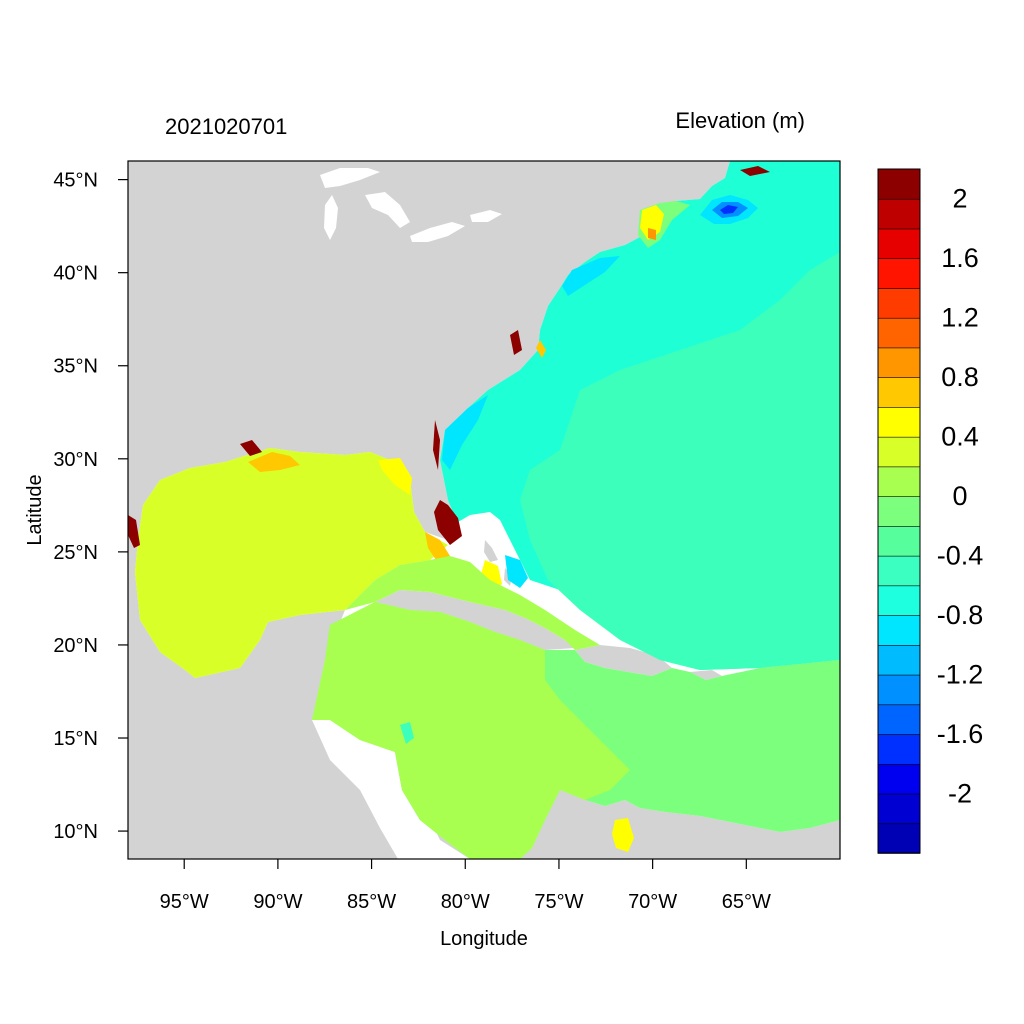 This screenshot has height=1024, width=1024. I want to click on colorbar-tick-label: -1.6, so click(960, 734).